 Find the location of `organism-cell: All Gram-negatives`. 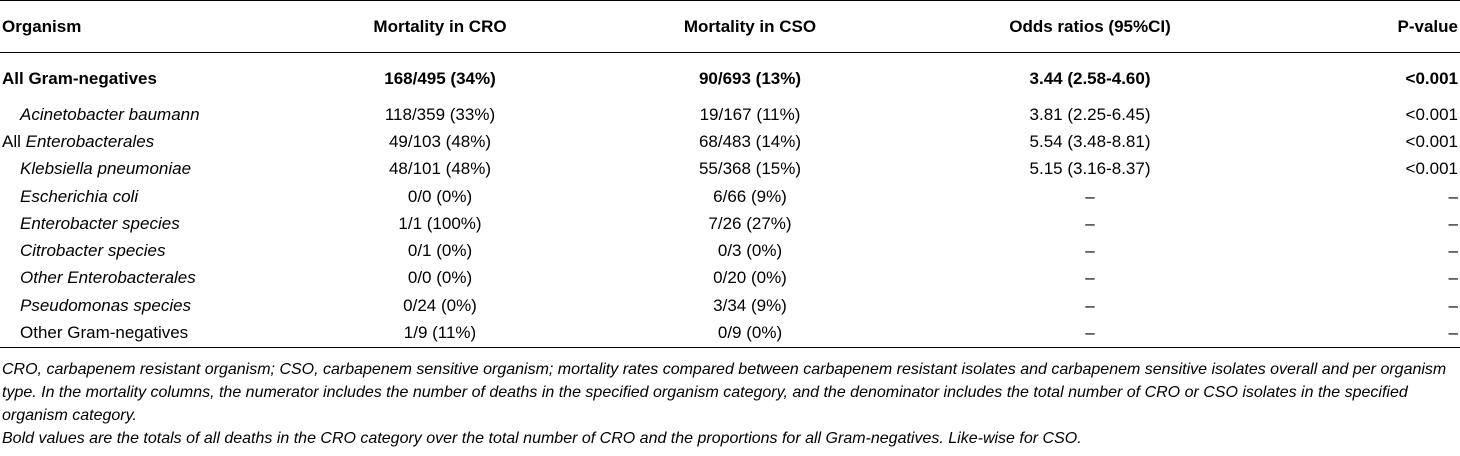

organism-cell: All Gram-negatives is located at coordinates (79, 78).